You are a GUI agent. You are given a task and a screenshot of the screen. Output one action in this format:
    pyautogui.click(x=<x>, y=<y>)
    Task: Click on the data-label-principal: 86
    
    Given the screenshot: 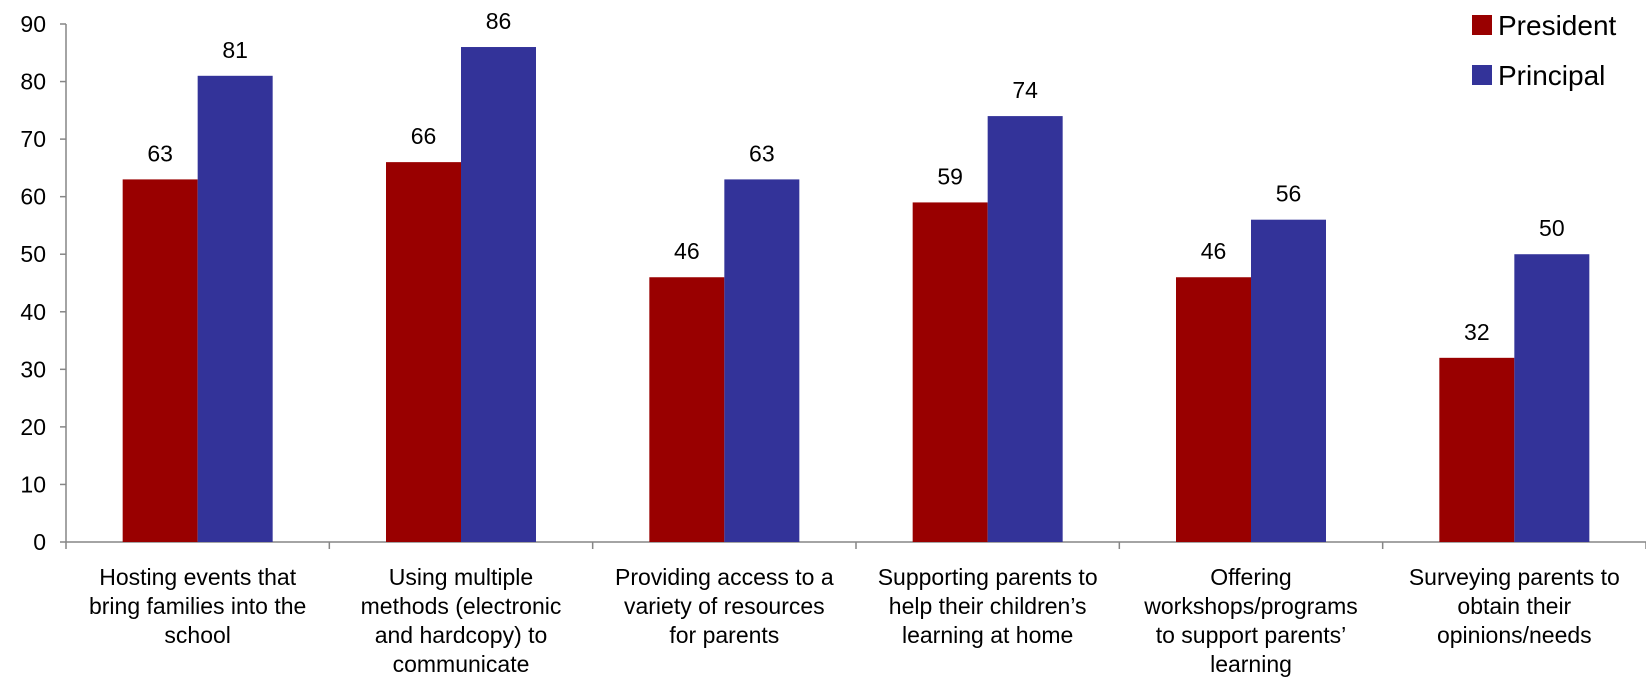 What is the action you would take?
    pyautogui.click(x=499, y=21)
    